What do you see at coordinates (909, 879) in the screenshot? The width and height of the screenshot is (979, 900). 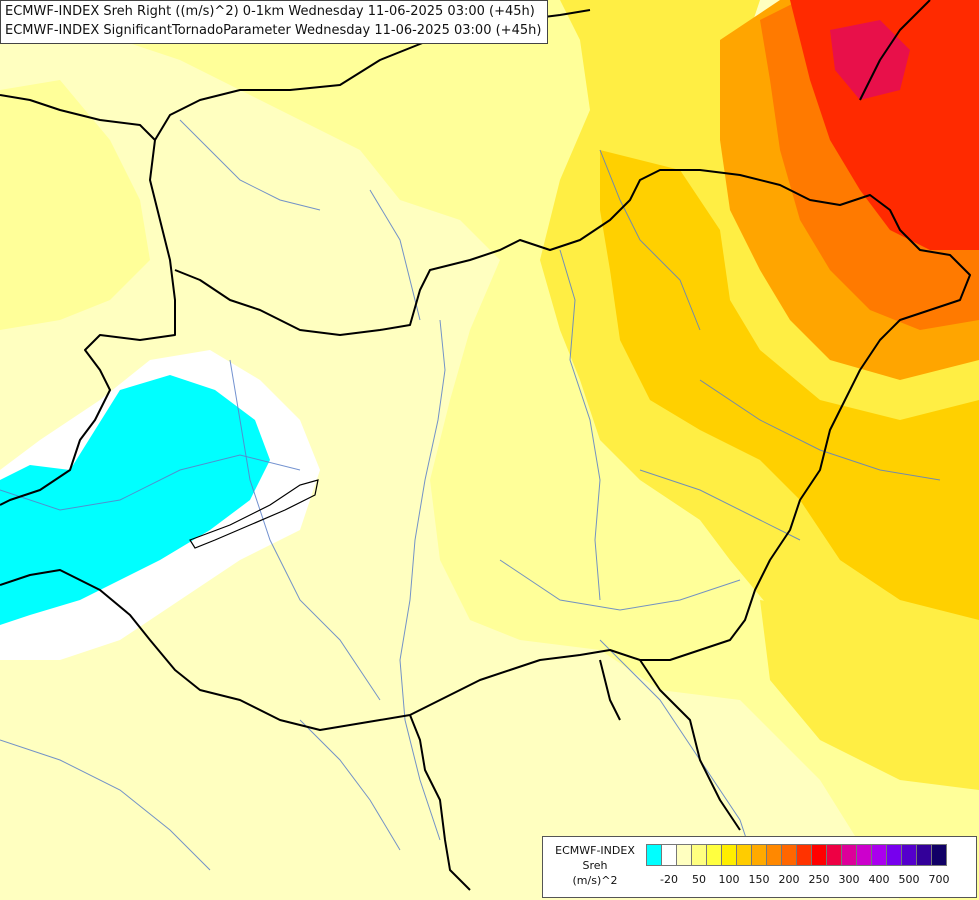 I see `legend-tick-label: 500` at bounding box center [909, 879].